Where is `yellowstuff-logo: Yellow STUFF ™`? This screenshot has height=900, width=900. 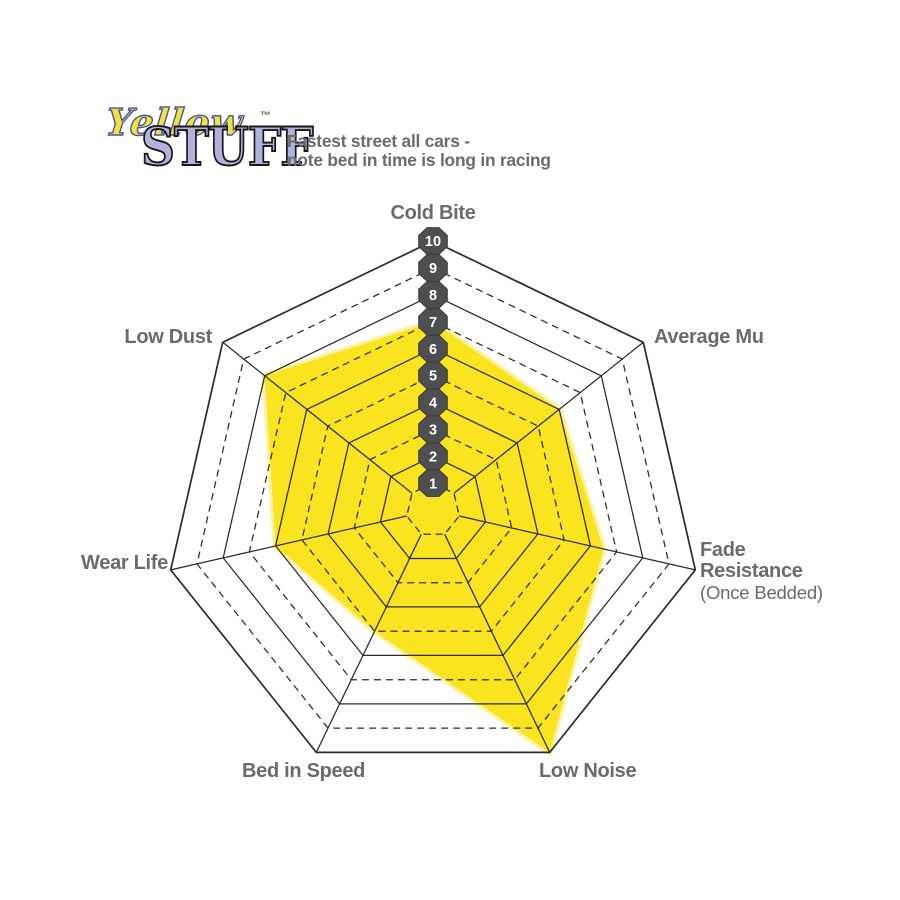
yellowstuff-logo: Yellow STUFF ™ is located at coordinates (207, 150).